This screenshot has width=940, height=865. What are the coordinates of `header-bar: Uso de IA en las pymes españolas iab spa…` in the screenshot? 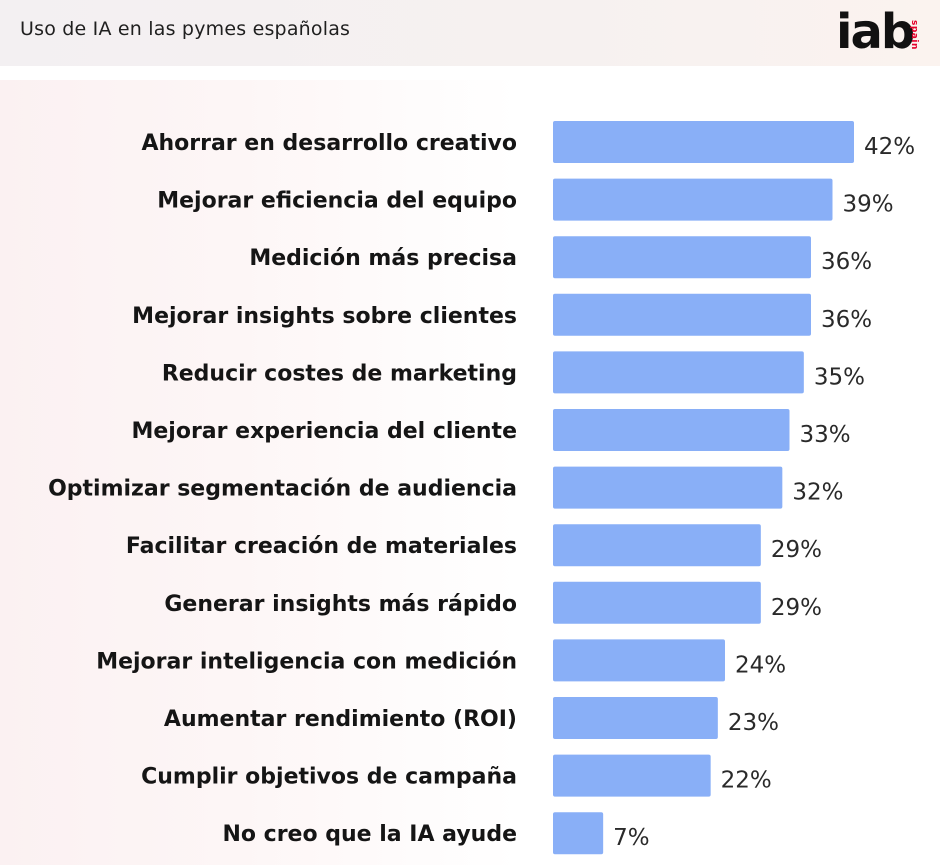 It's located at (470, 33).